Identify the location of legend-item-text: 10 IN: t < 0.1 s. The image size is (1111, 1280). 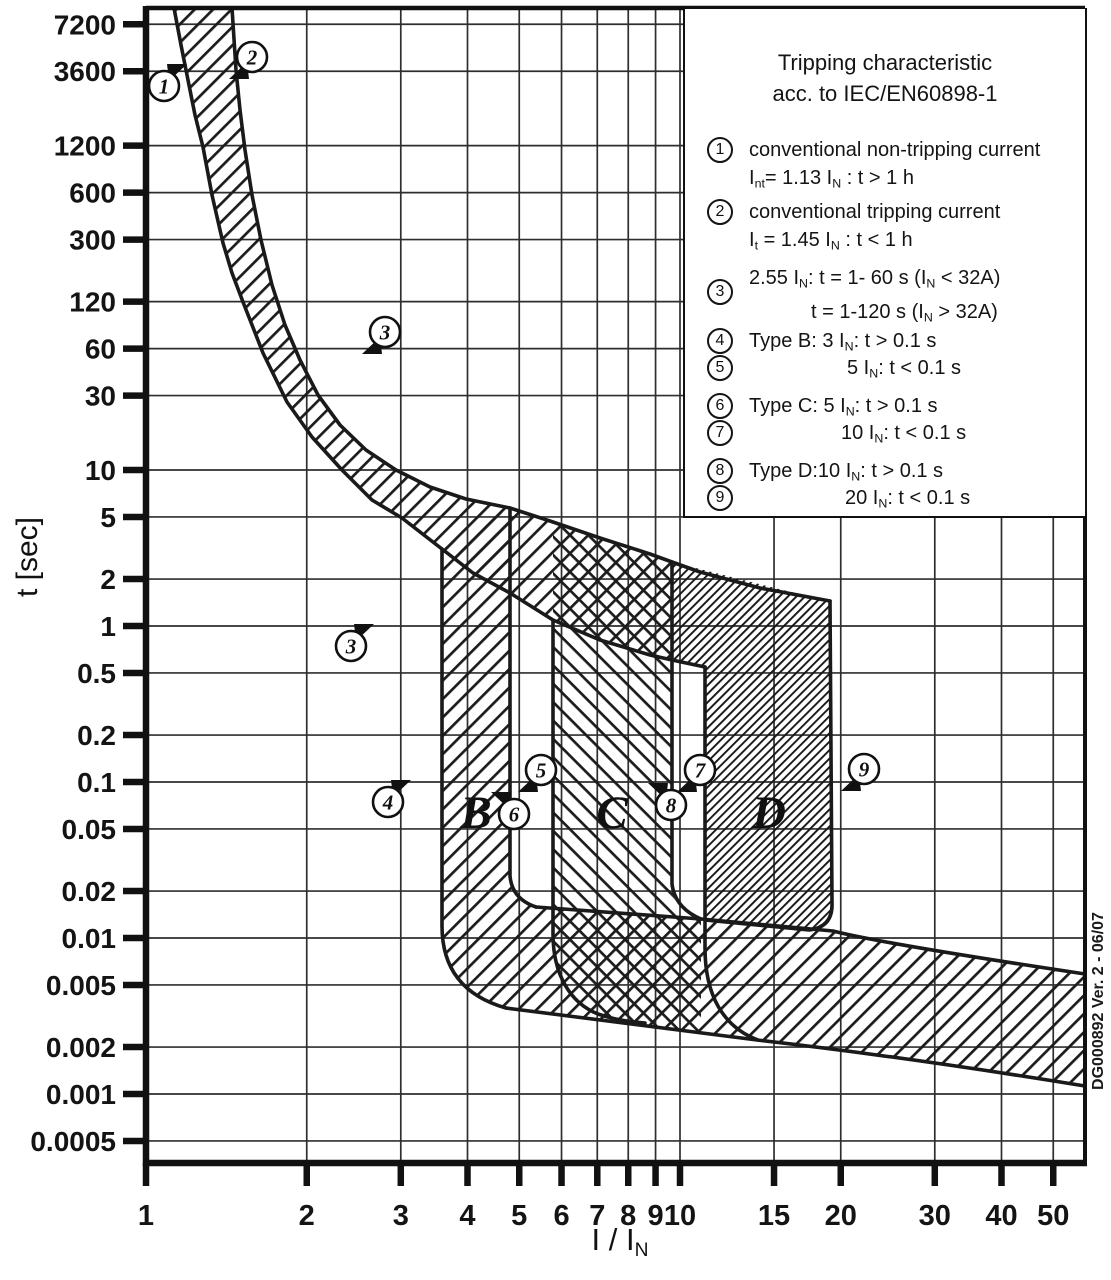
(904, 434).